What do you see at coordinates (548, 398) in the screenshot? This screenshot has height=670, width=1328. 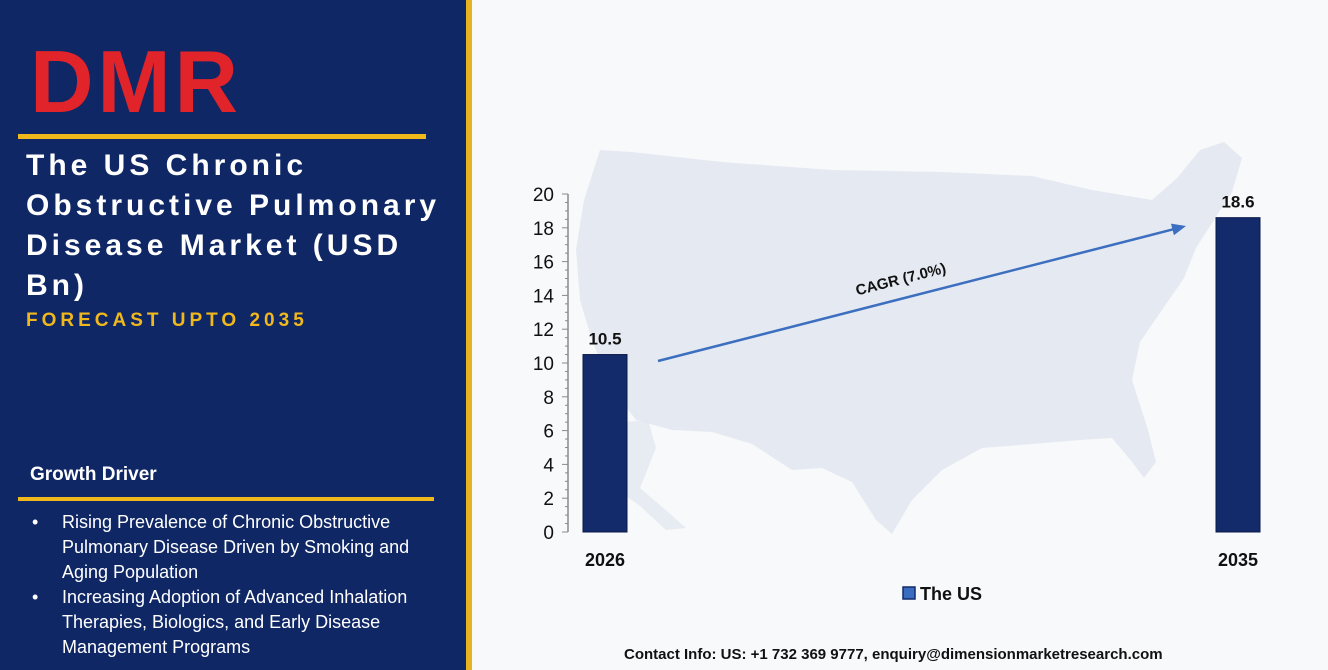 I see `y-tick-label: 8` at bounding box center [548, 398].